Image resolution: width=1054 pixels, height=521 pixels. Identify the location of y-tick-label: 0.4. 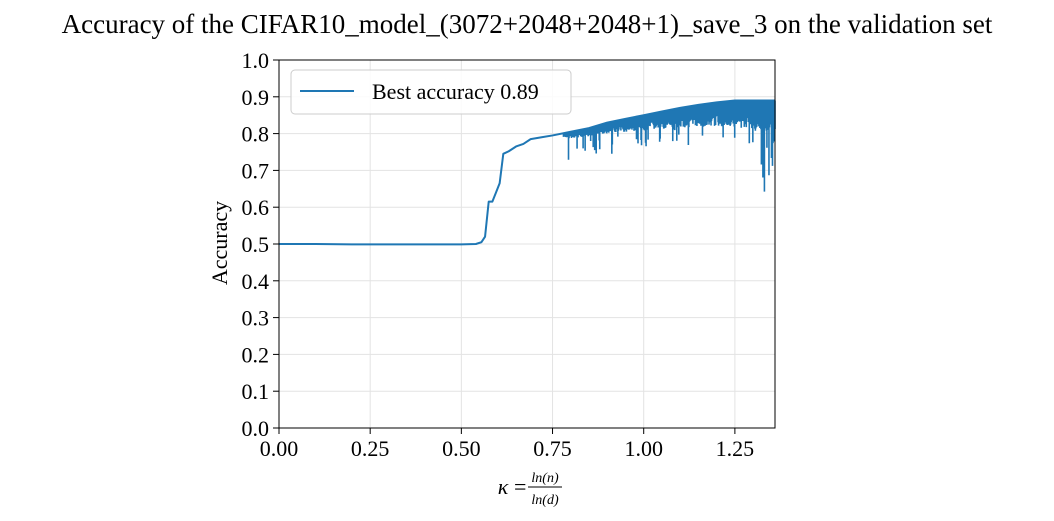
(256, 281).